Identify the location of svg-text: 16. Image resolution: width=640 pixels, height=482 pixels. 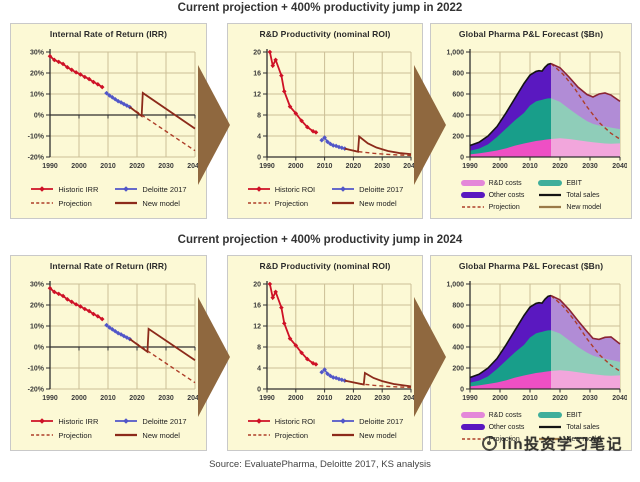
(257, 305).